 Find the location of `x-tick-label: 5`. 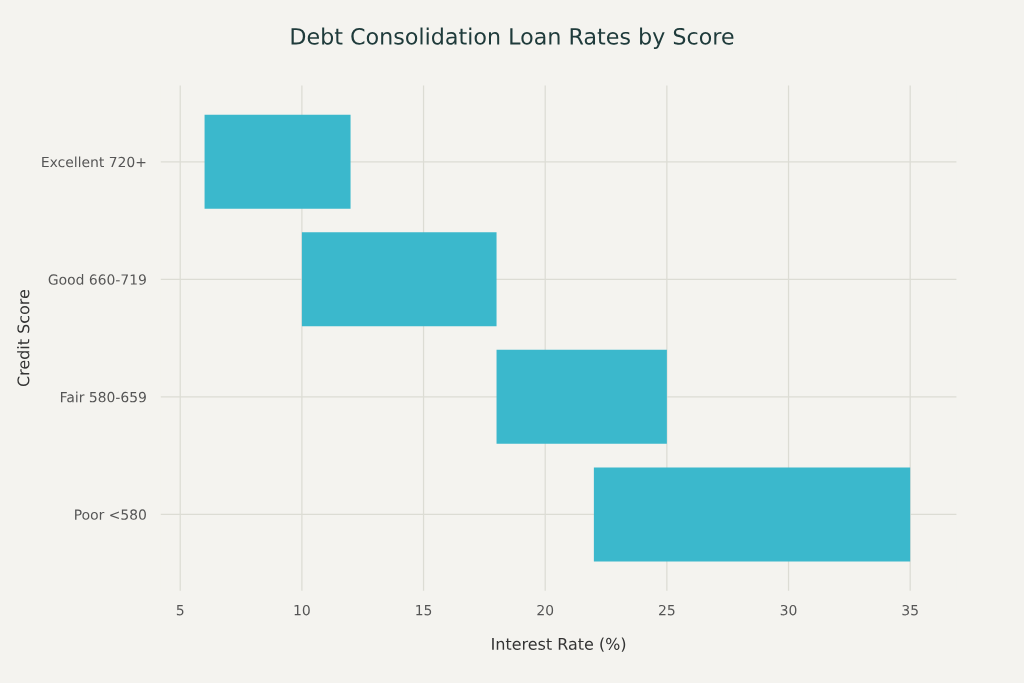

x-tick-label: 5 is located at coordinates (180, 610).